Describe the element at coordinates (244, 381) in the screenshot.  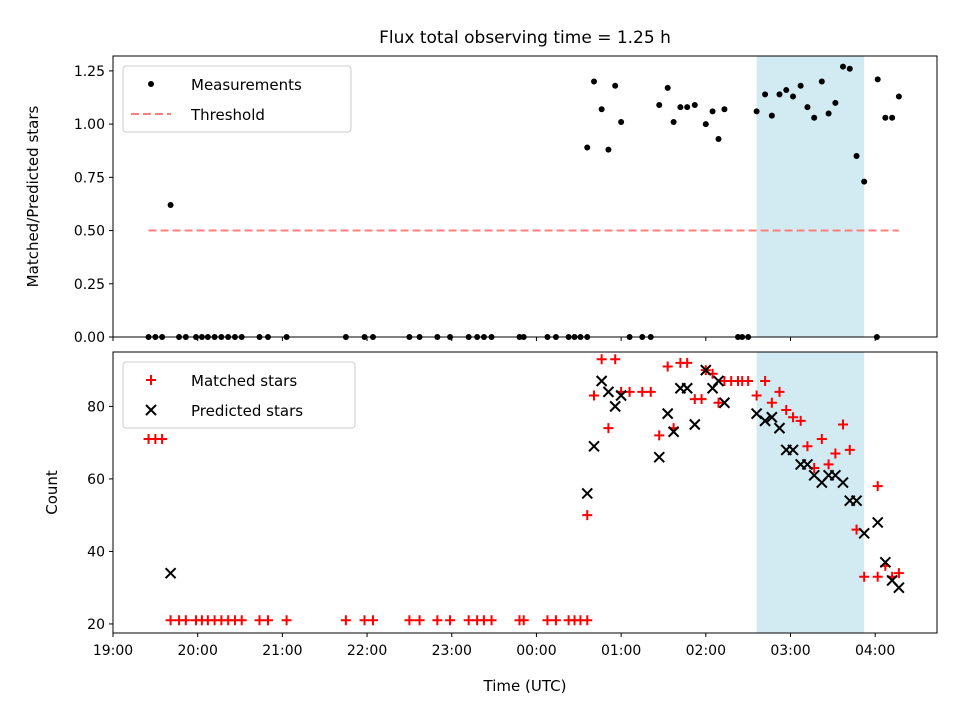
I see `legend-label: Matched stars` at that location.